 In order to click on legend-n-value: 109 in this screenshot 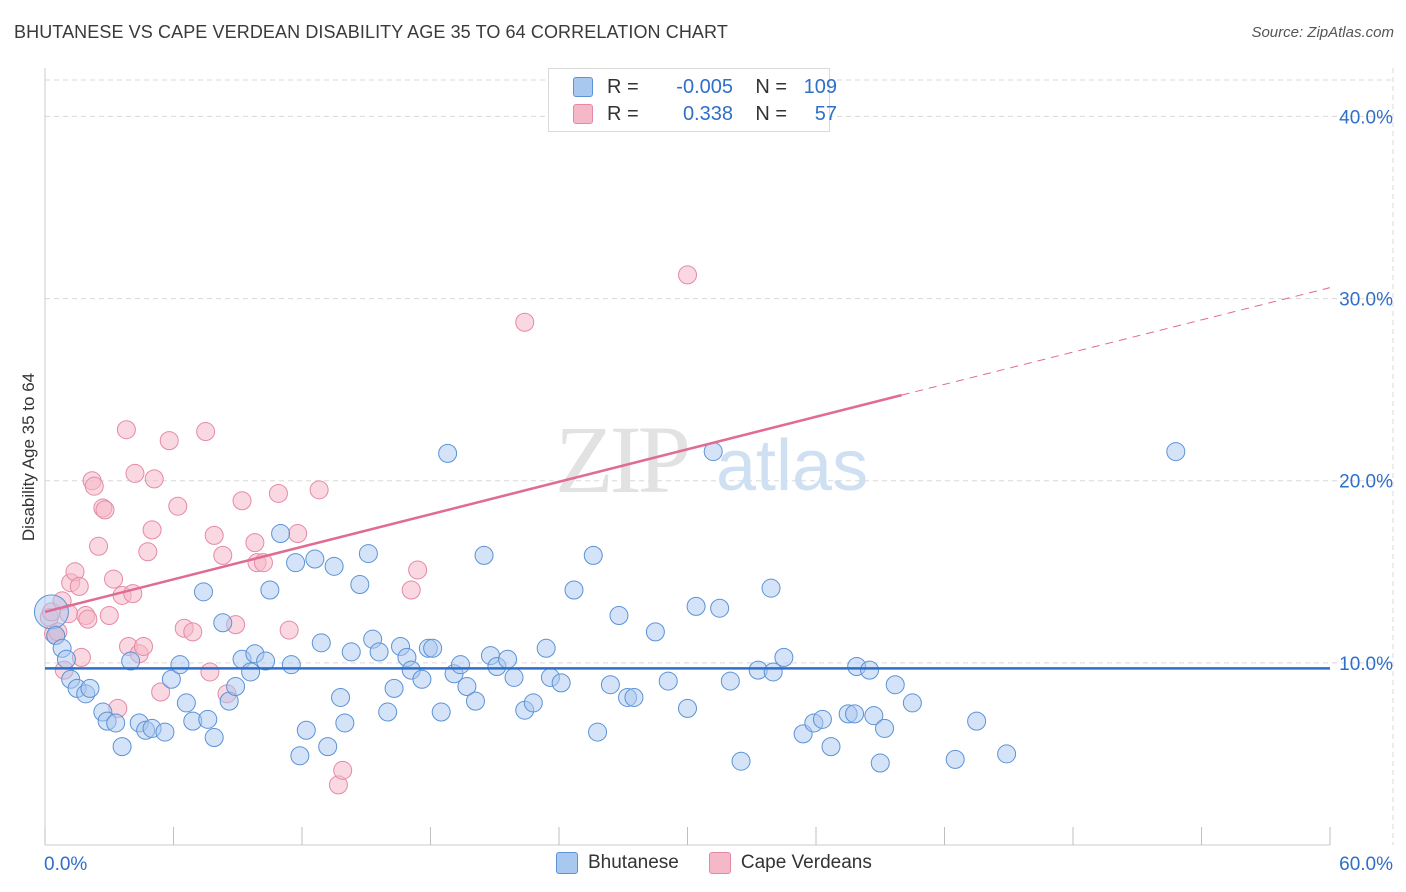, I will do `click(820, 86)`.